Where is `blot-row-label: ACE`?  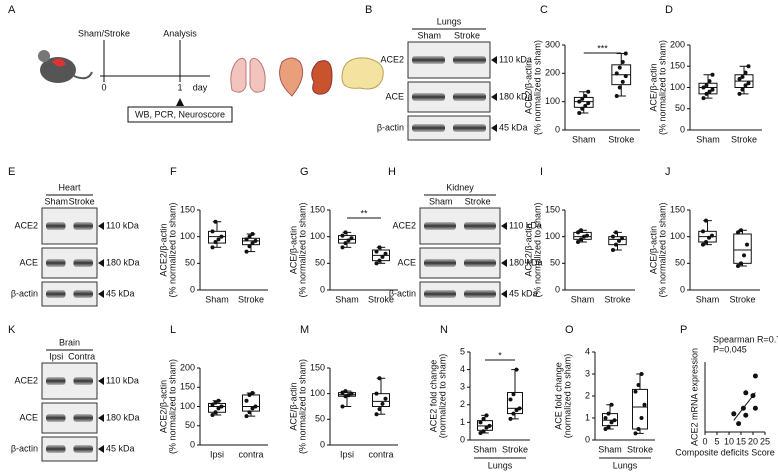 blot-row-label: ACE is located at coordinates (28, 417).